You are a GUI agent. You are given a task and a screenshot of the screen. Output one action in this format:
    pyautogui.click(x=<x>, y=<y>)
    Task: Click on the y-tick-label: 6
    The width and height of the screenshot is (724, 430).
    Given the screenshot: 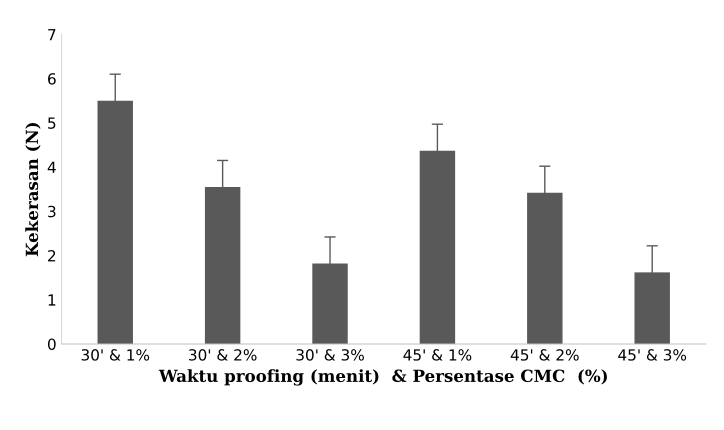 What is the action you would take?
    pyautogui.click(x=52, y=79)
    